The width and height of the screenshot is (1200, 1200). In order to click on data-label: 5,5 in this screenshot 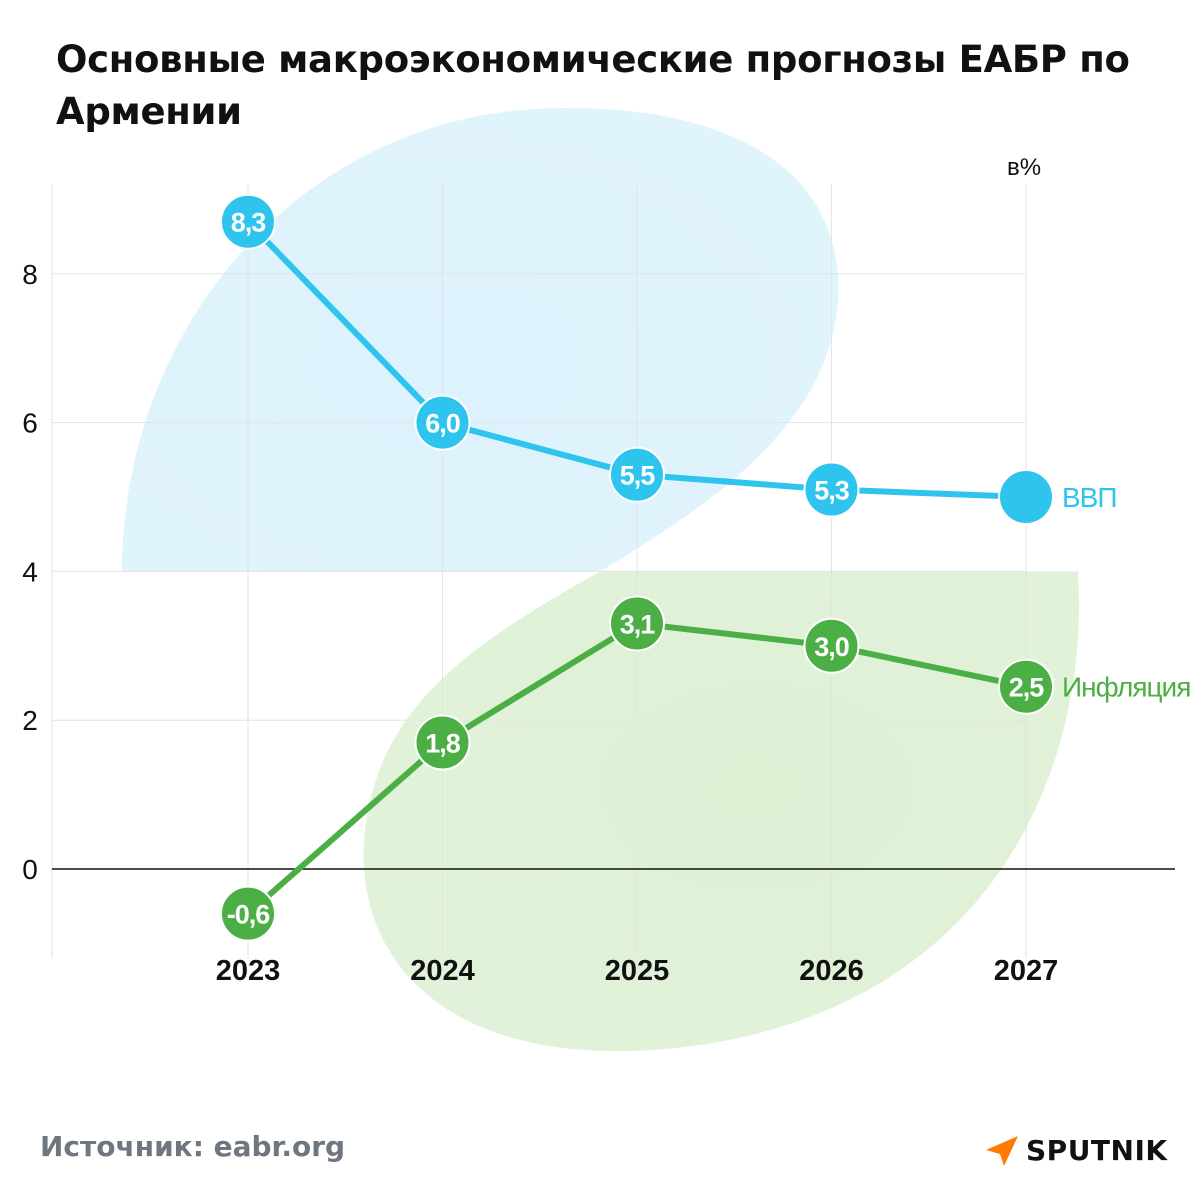, I will do `click(638, 476)`.